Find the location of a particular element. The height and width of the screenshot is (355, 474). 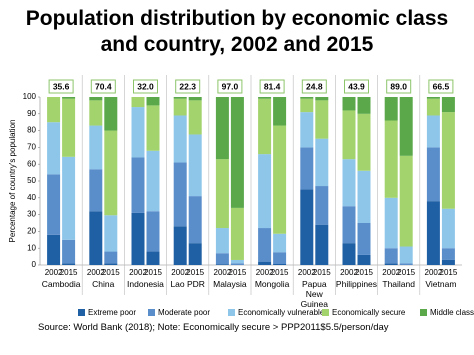

highlight-label: 89.0 is located at coordinates (398, 86).